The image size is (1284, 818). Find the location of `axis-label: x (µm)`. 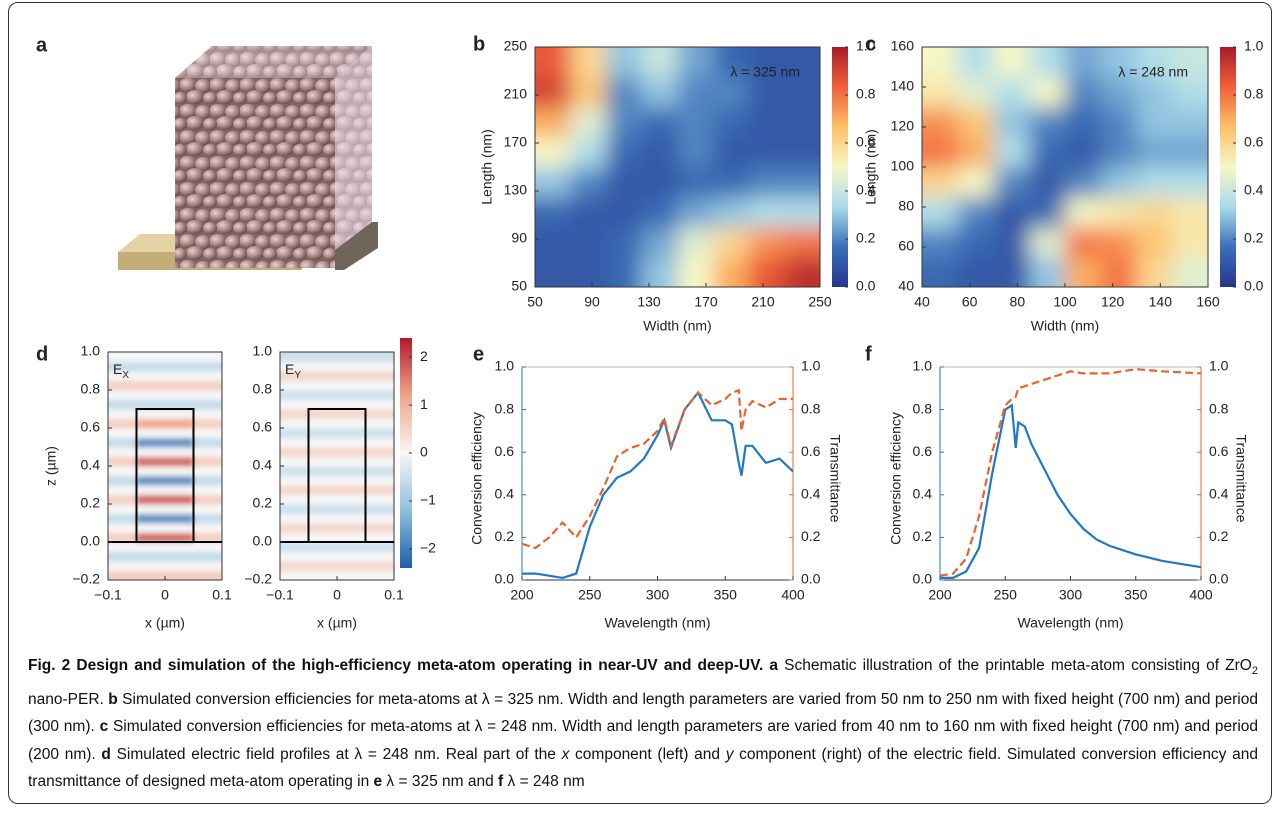

axis-label: x (µm) is located at coordinates (165, 623).